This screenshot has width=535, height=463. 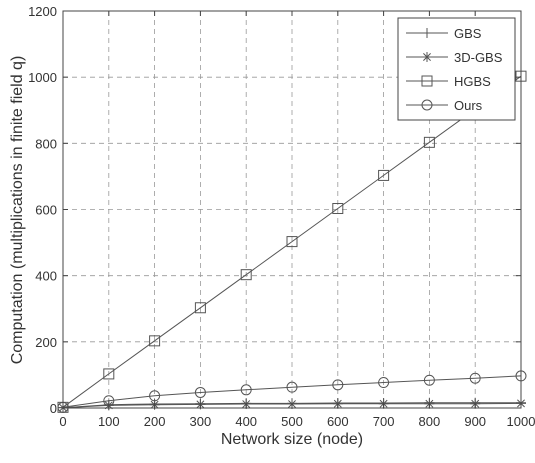 I want to click on x-axis-label: Network size (node), so click(x=292, y=439).